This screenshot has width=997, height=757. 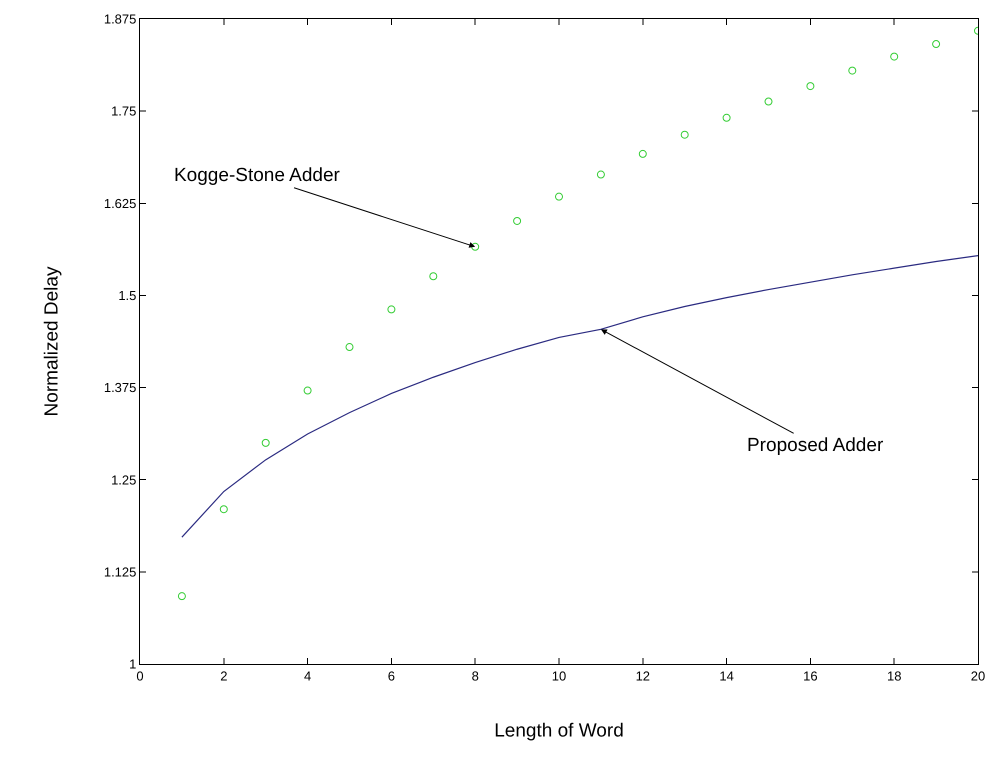 What do you see at coordinates (810, 676) in the screenshot?
I see `x-tick-label: 16` at bounding box center [810, 676].